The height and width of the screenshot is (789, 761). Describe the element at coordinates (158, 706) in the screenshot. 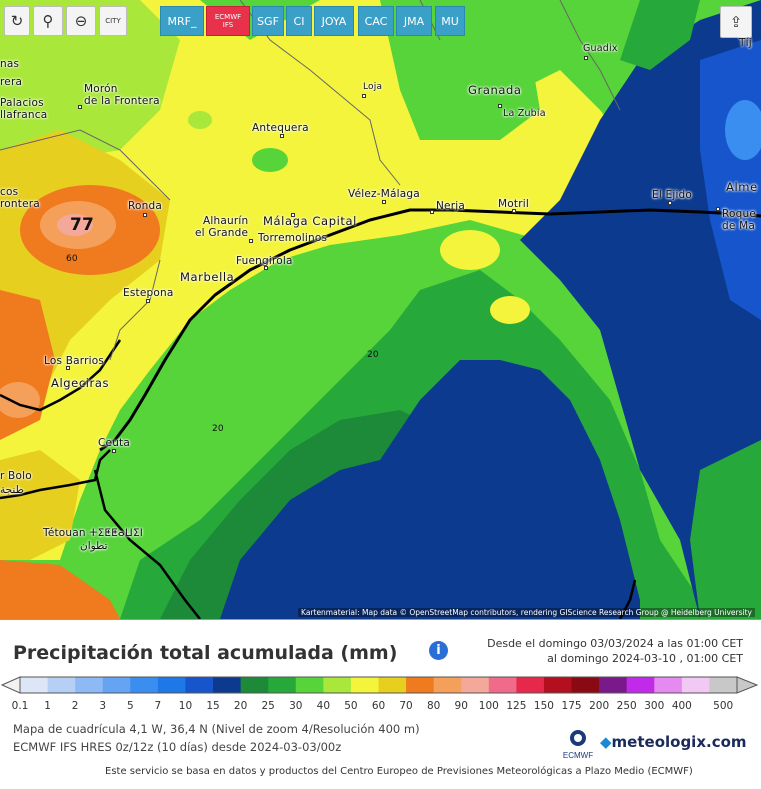

I see `scale-tick-label: 7` at that location.